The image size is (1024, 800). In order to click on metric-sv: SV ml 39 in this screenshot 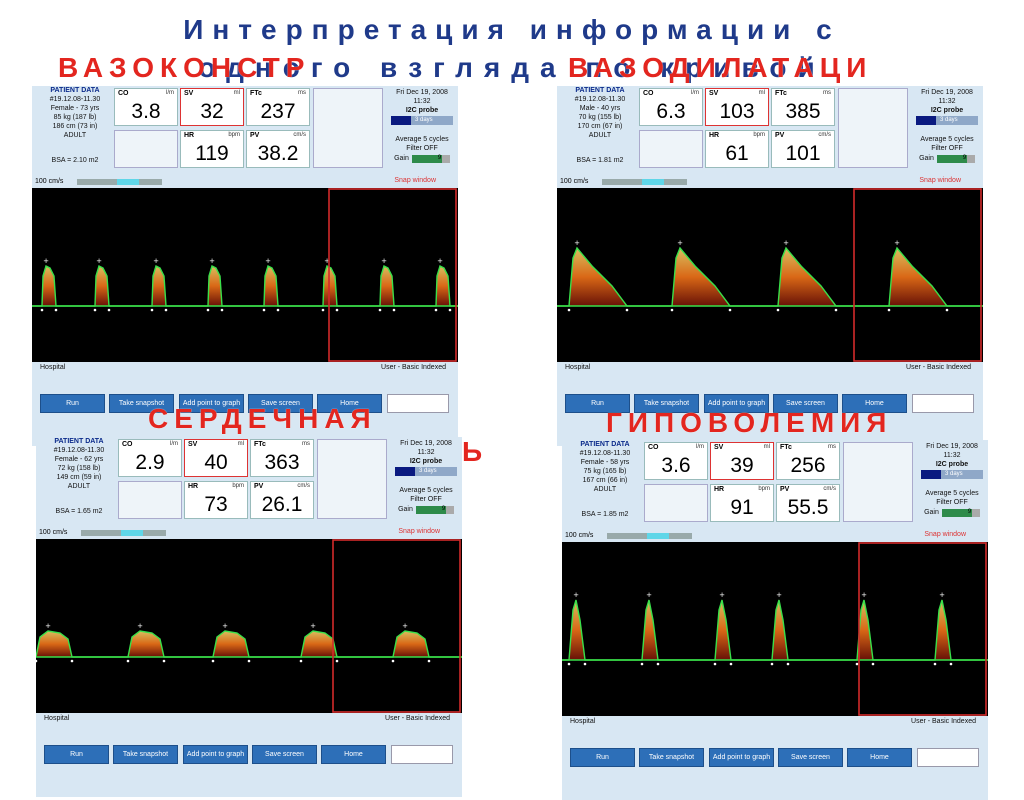, I will do `click(742, 461)`.